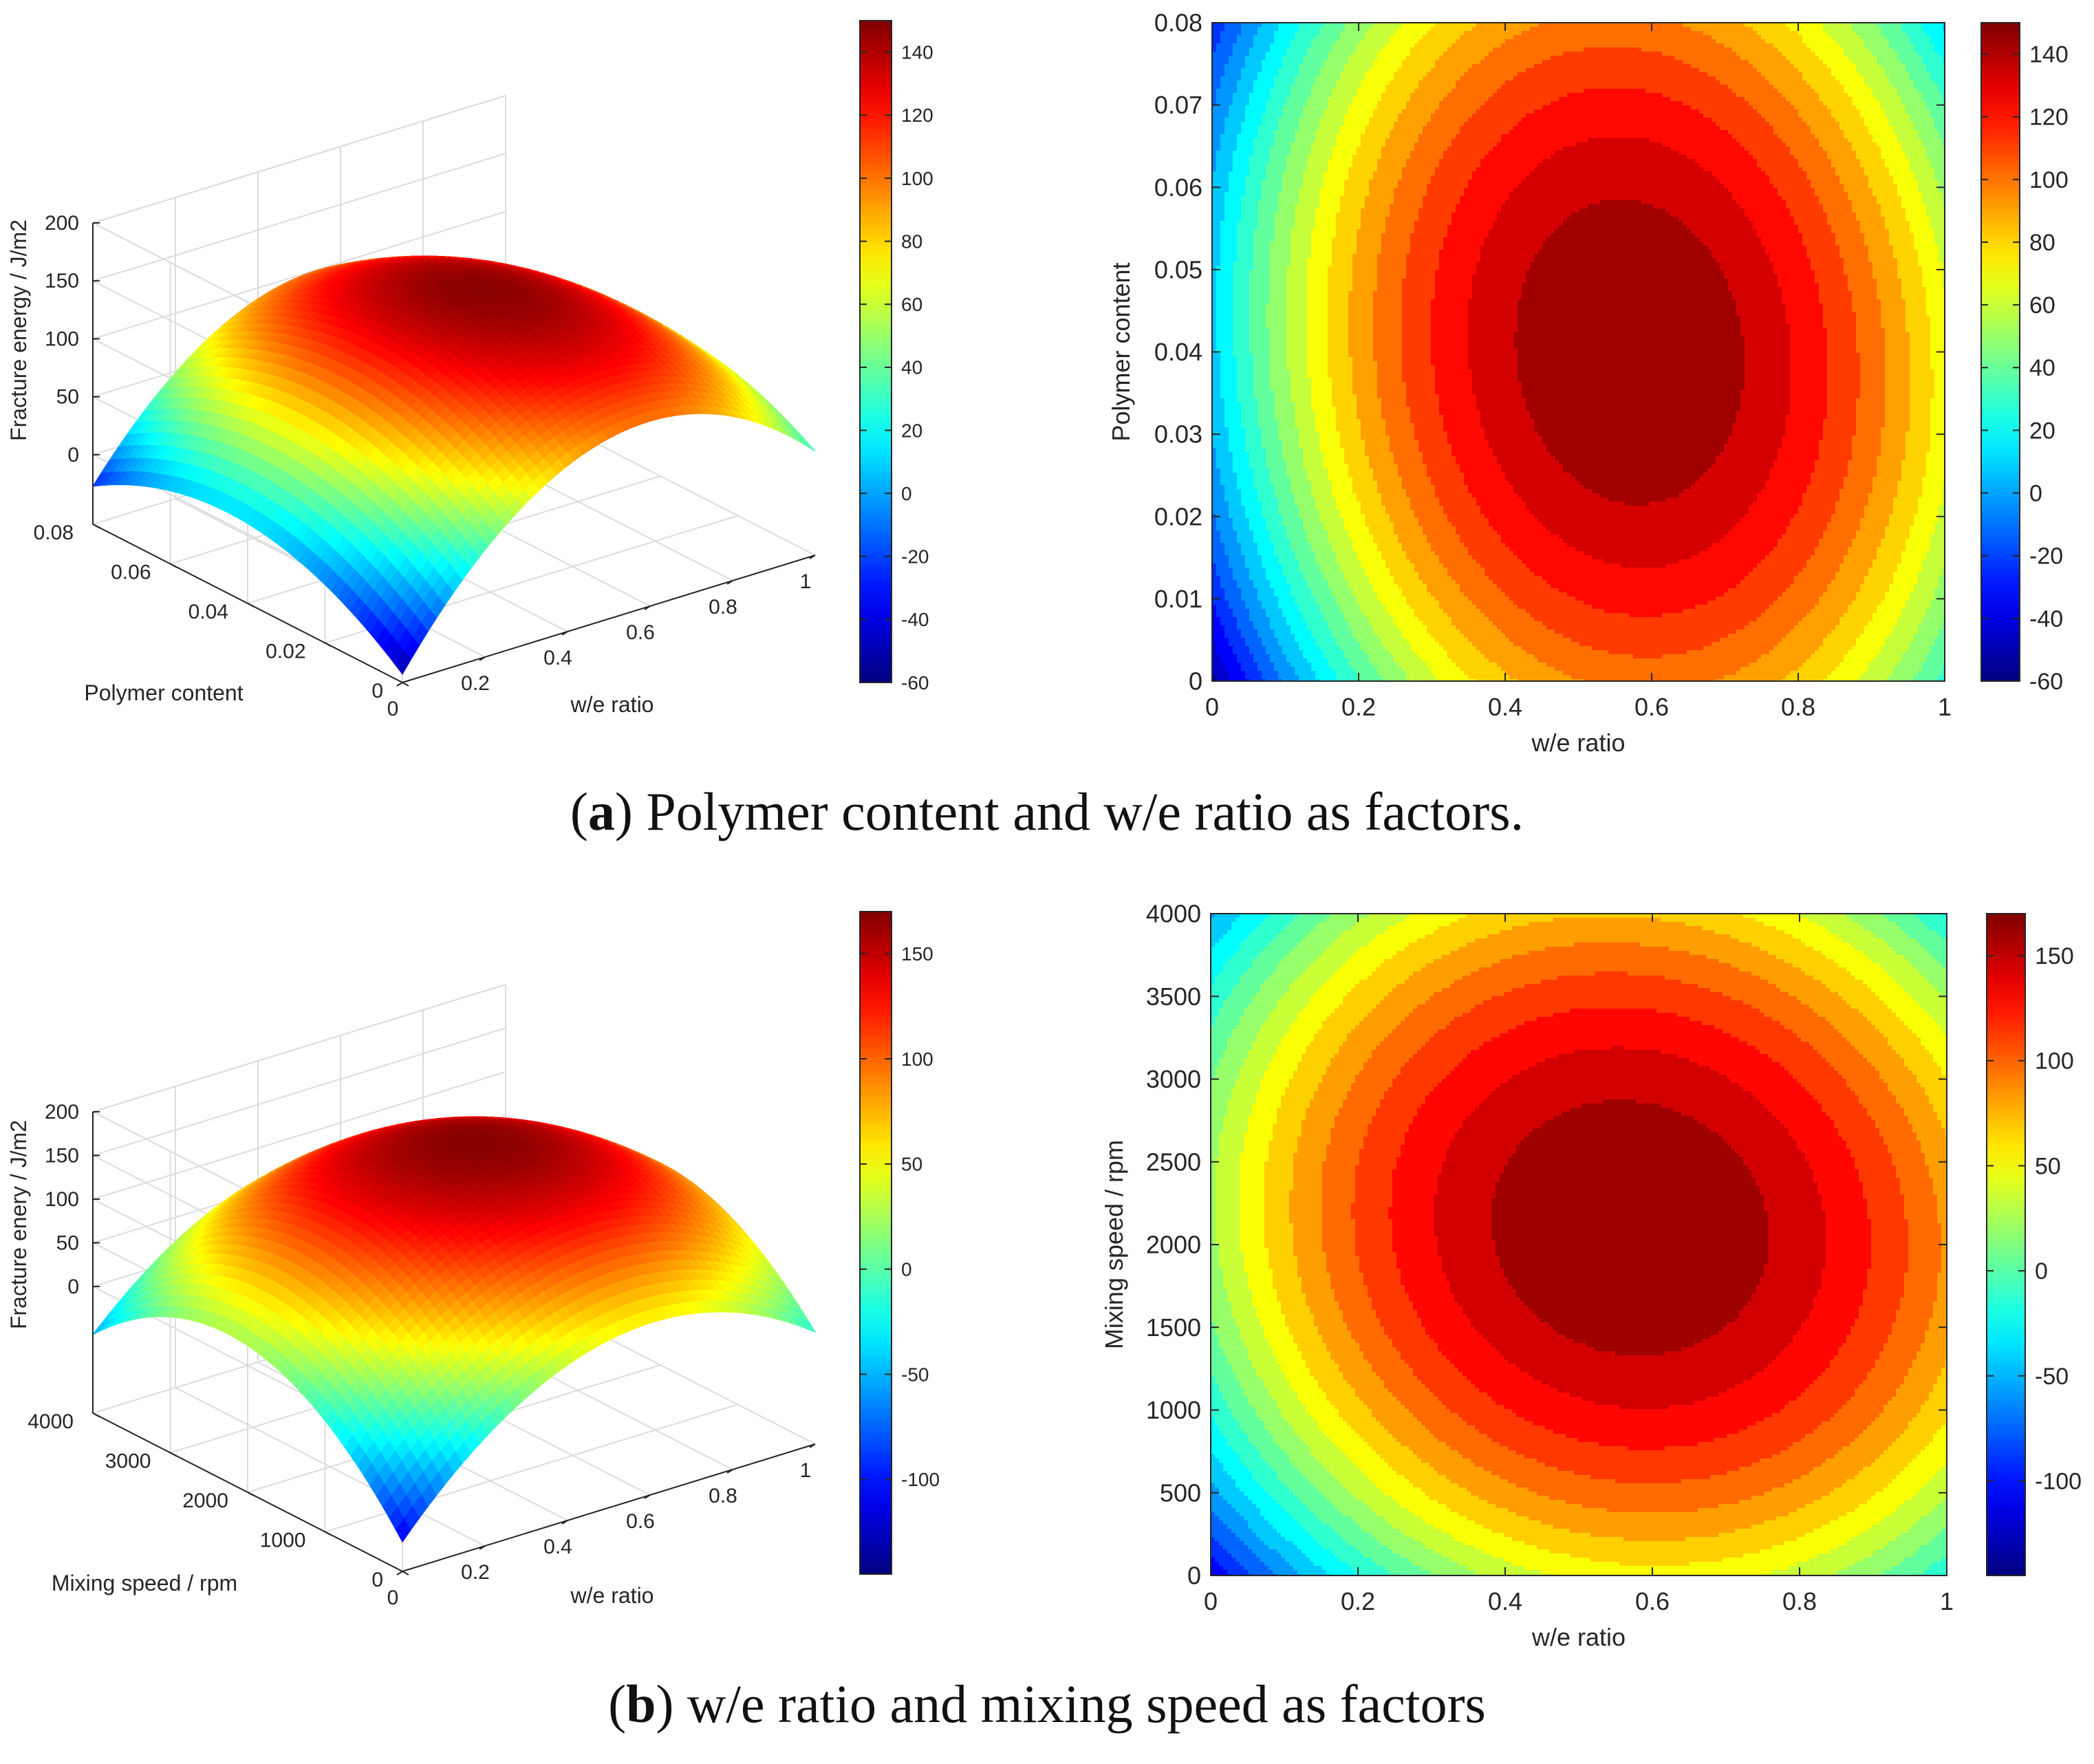 The image size is (2094, 1764). Describe the element at coordinates (377, 1580) in the screenshot. I see `b-surf-y-tick-label: 0` at that location.